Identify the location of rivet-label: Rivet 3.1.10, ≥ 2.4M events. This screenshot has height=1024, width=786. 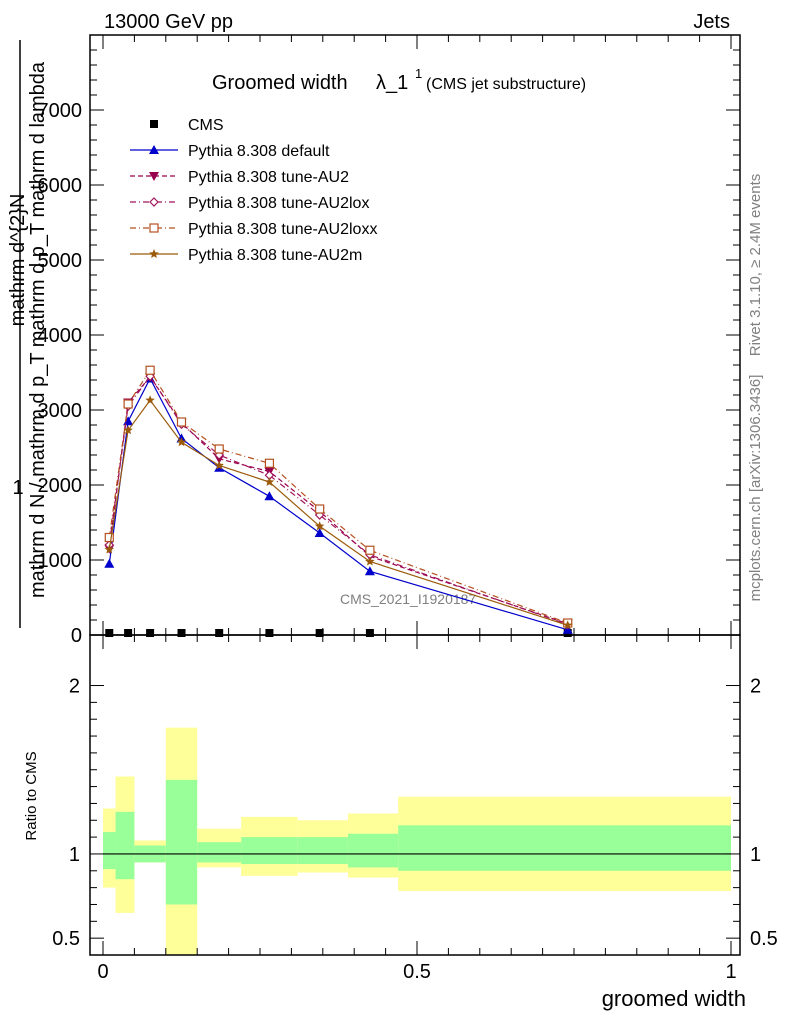
(755, 265).